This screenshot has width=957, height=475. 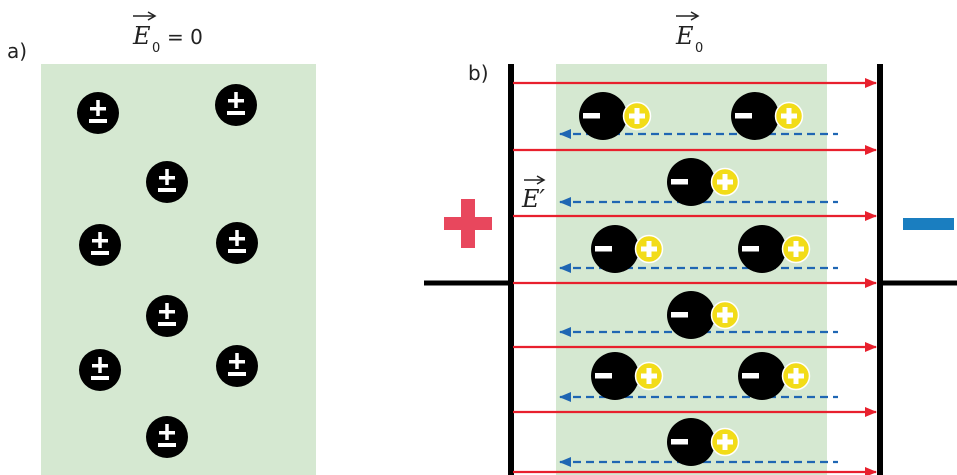 I want to click on unpolarized-molecules, so click(x=167, y=271).